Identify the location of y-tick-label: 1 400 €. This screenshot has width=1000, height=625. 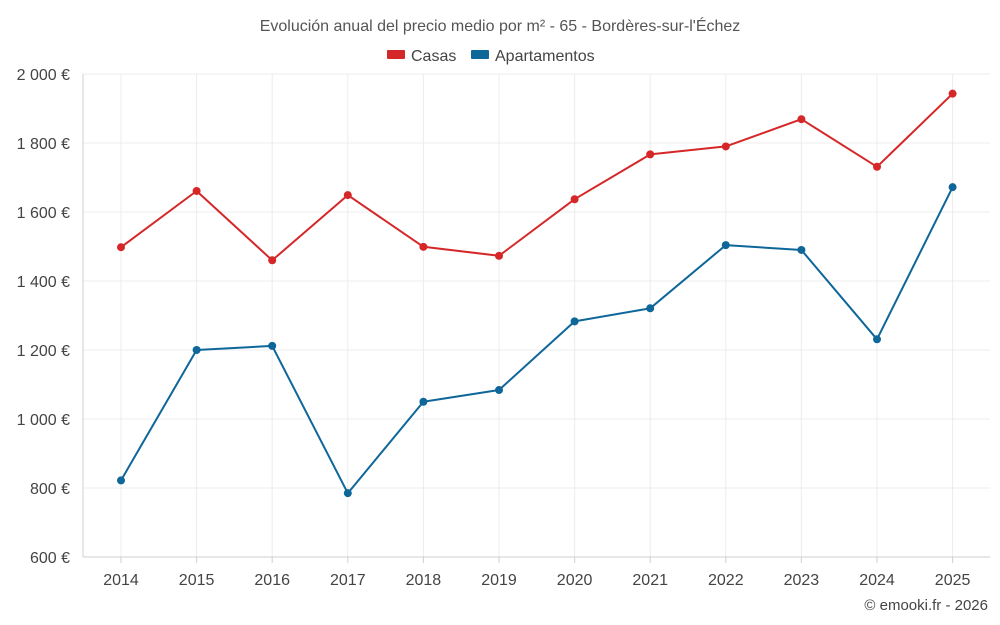
(43, 282).